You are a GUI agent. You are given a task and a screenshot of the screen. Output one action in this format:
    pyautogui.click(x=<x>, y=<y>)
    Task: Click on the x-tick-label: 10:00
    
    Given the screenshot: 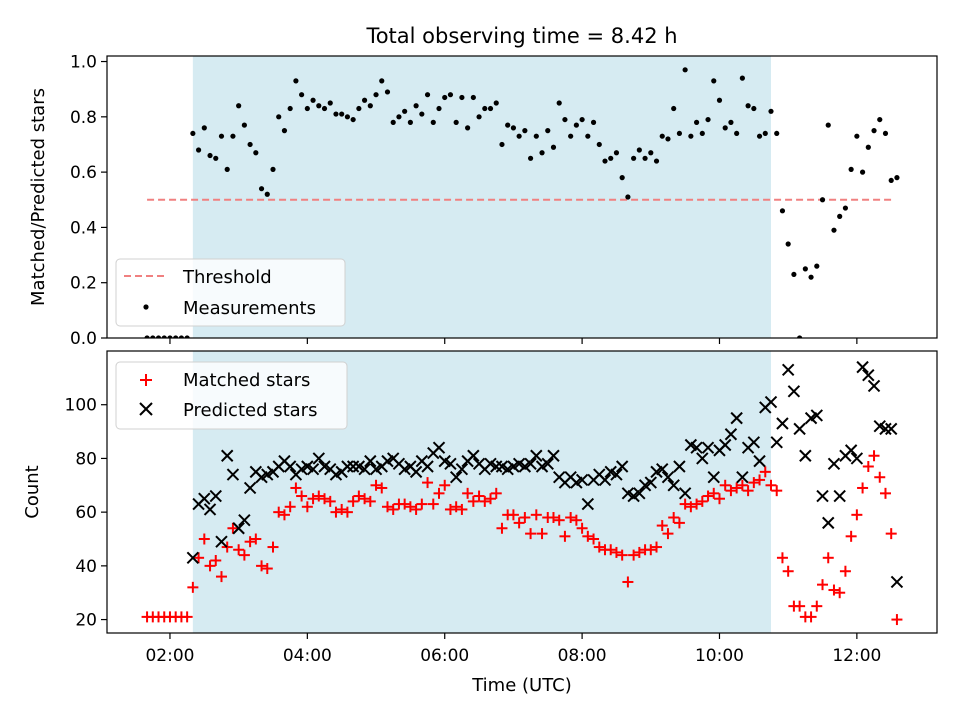 What is the action you would take?
    pyautogui.click(x=719, y=656)
    